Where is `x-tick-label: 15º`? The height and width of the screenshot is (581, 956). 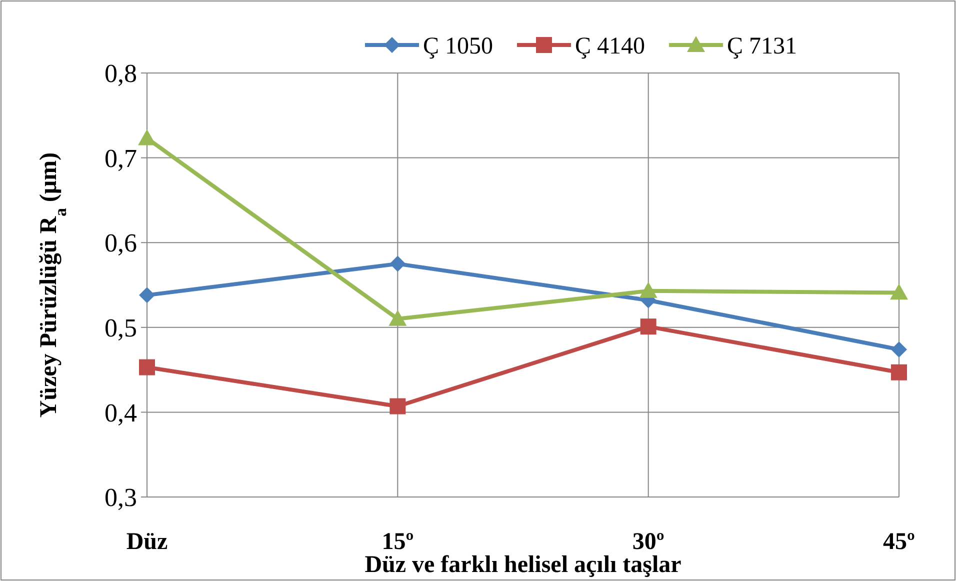 x-tick-label: 15º is located at coordinates (398, 542).